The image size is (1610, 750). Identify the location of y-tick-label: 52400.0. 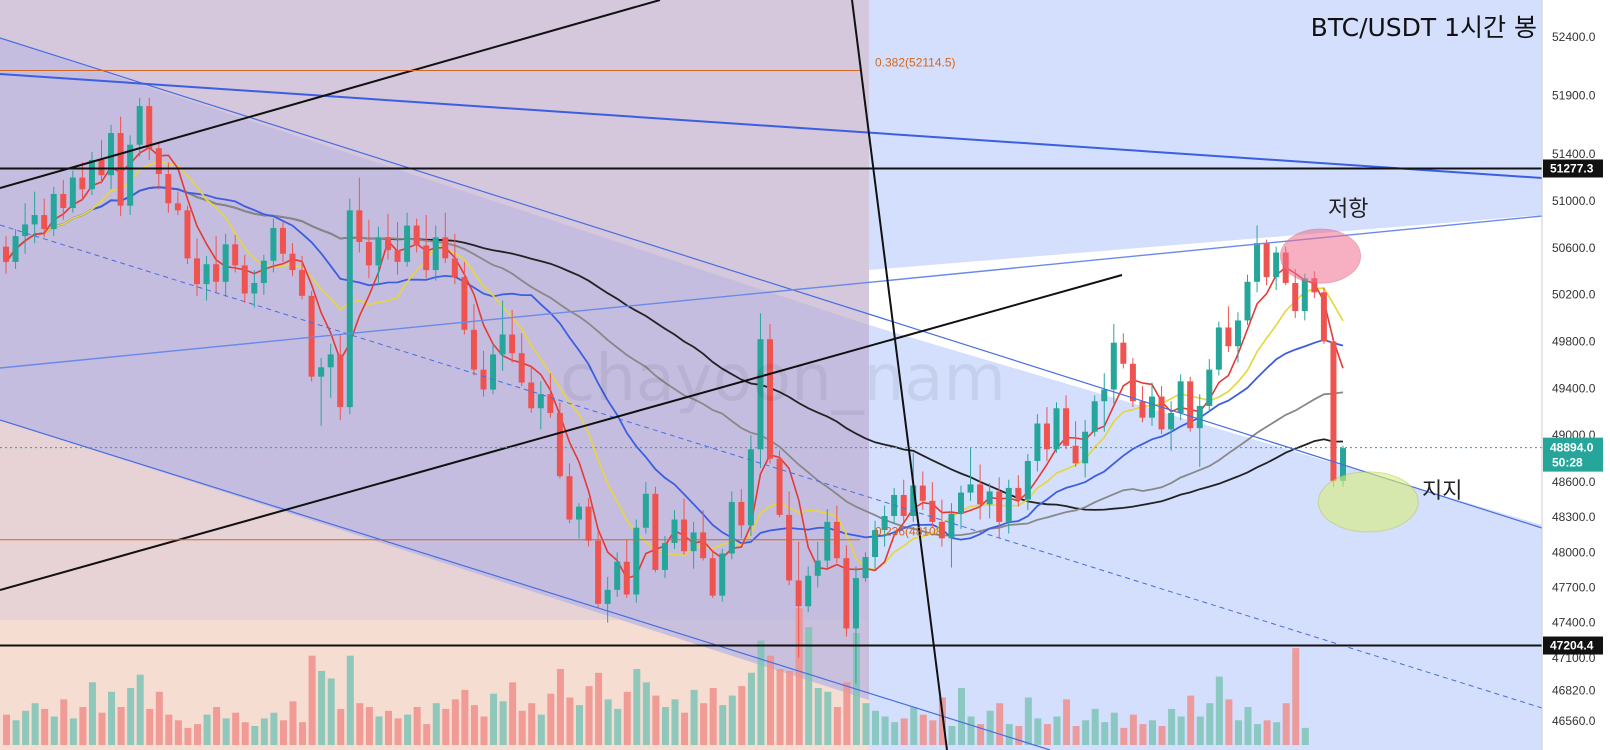
(1574, 37).